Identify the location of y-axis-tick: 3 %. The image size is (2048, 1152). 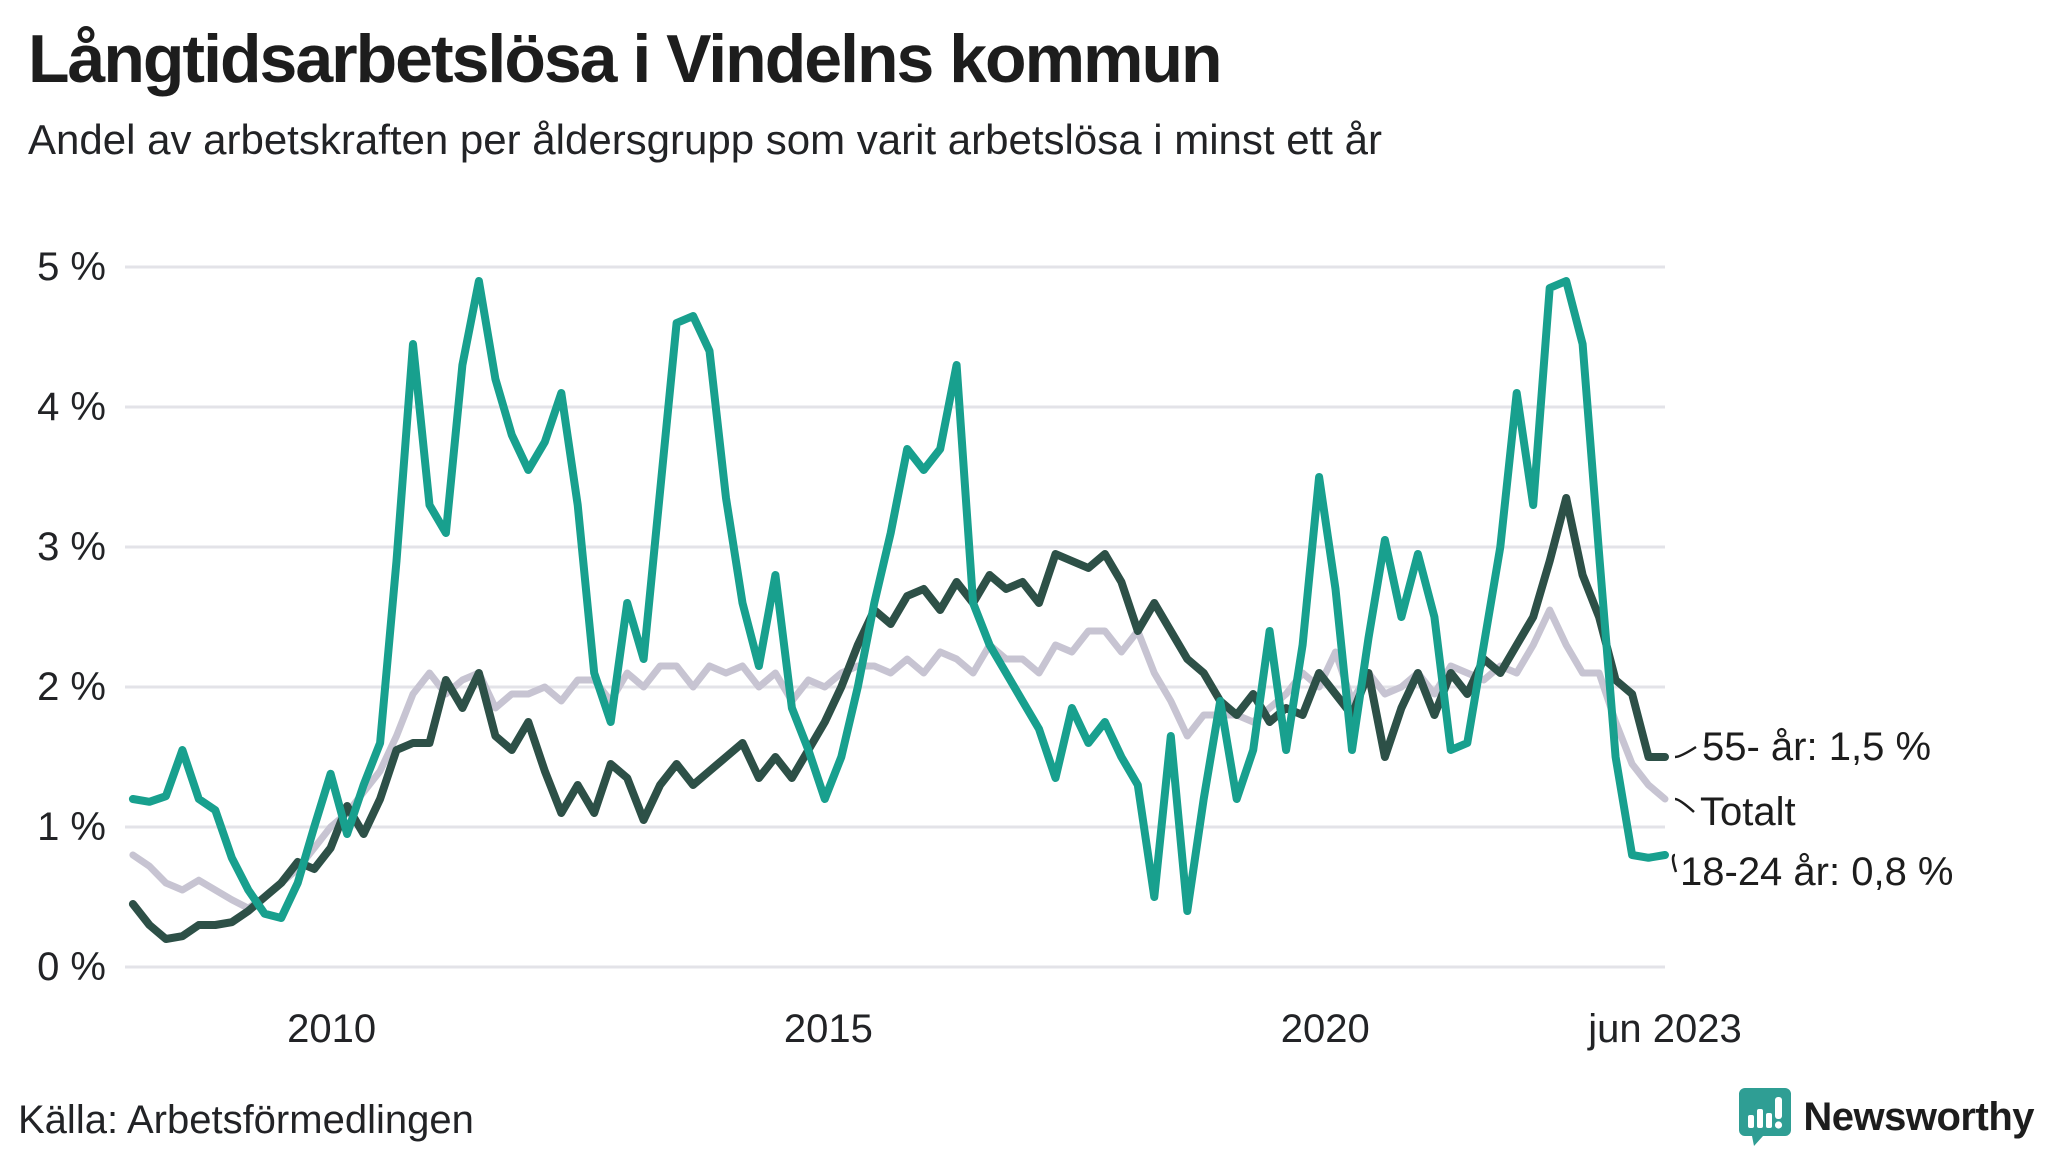
(71, 547).